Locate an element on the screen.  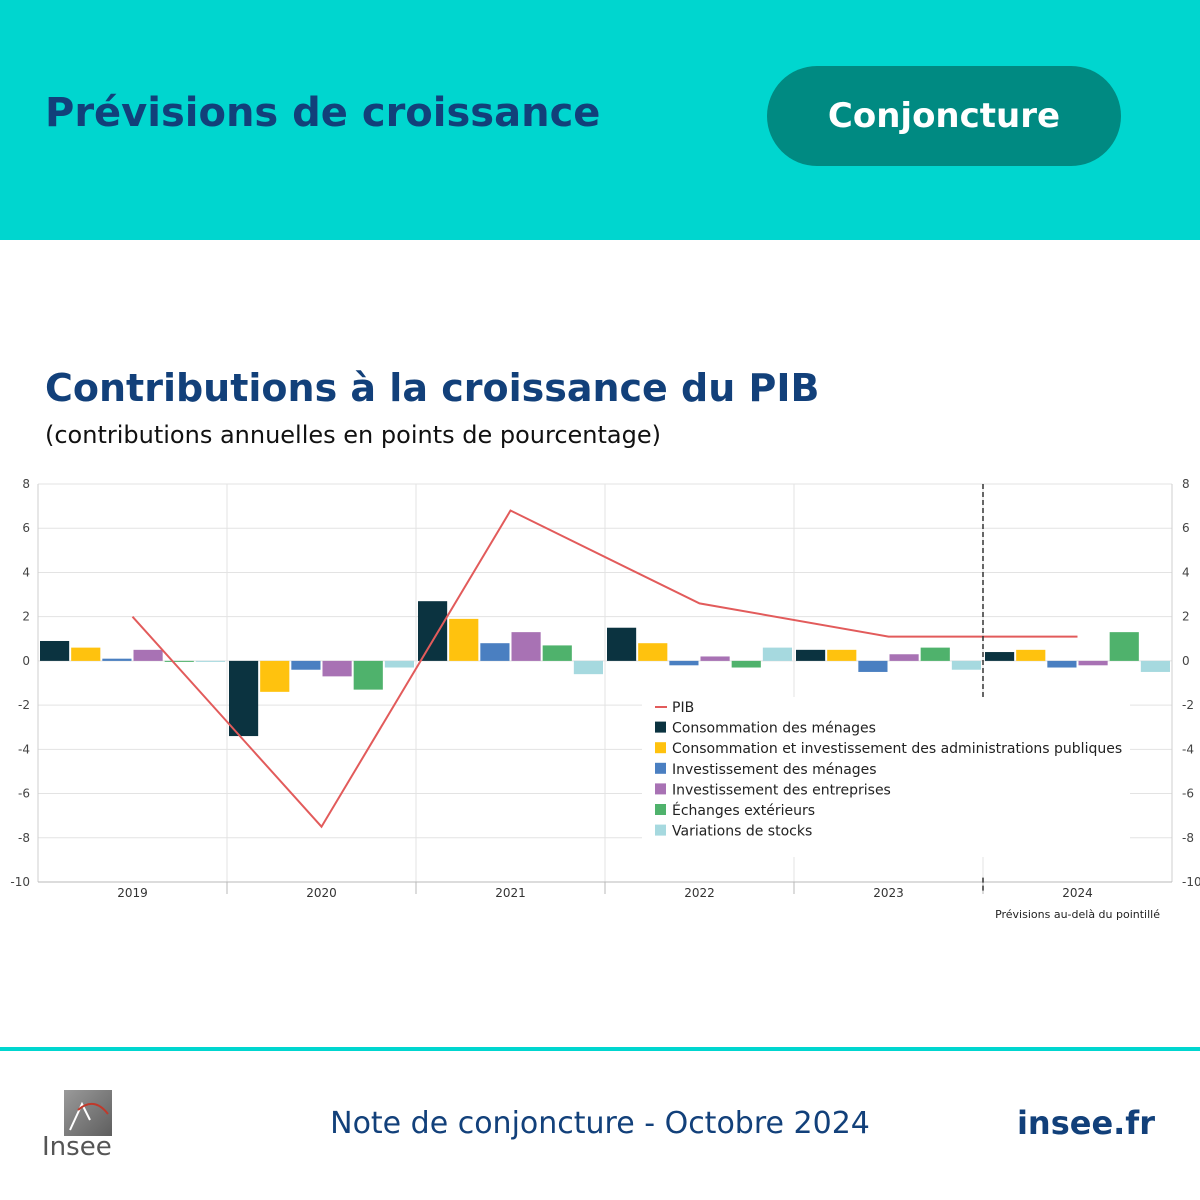
bar-4-2020 is located at coordinates (368, 675).